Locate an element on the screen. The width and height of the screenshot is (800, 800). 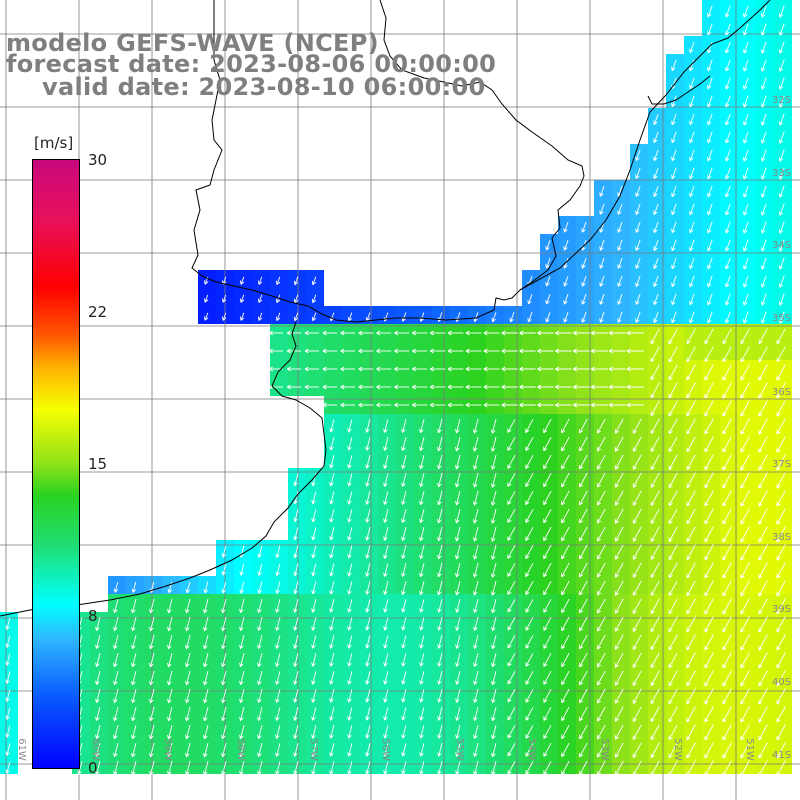
latitude-label: 41S is located at coordinates (782, 755).